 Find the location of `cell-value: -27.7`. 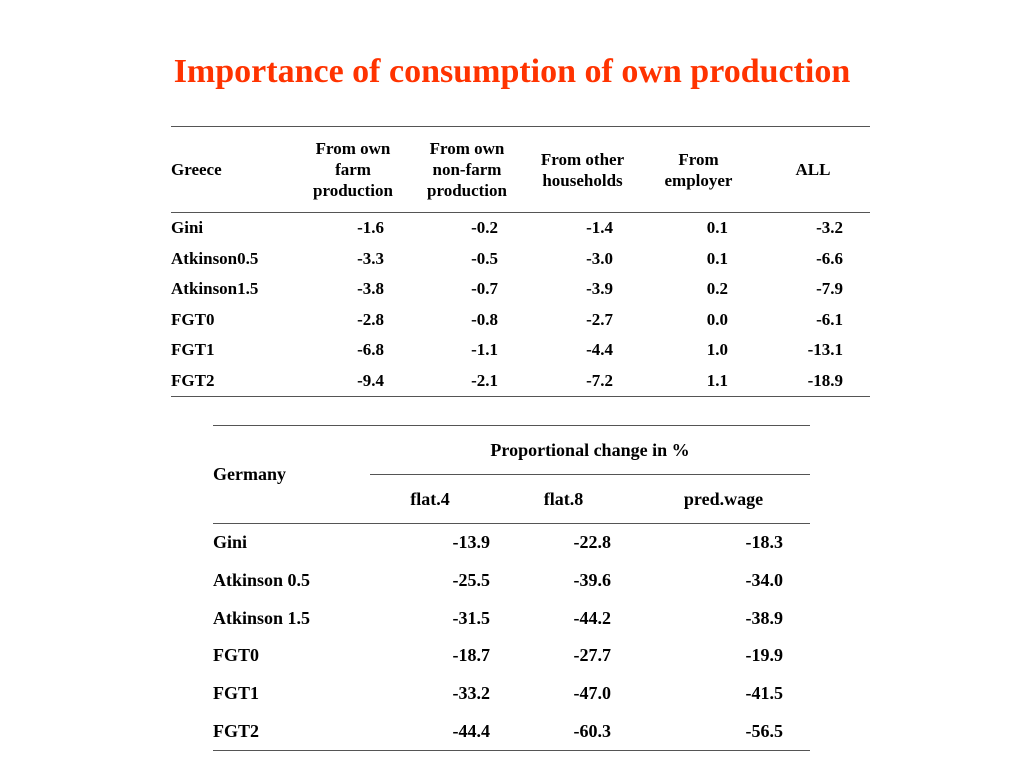

cell-value: -27.7 is located at coordinates (592, 655).